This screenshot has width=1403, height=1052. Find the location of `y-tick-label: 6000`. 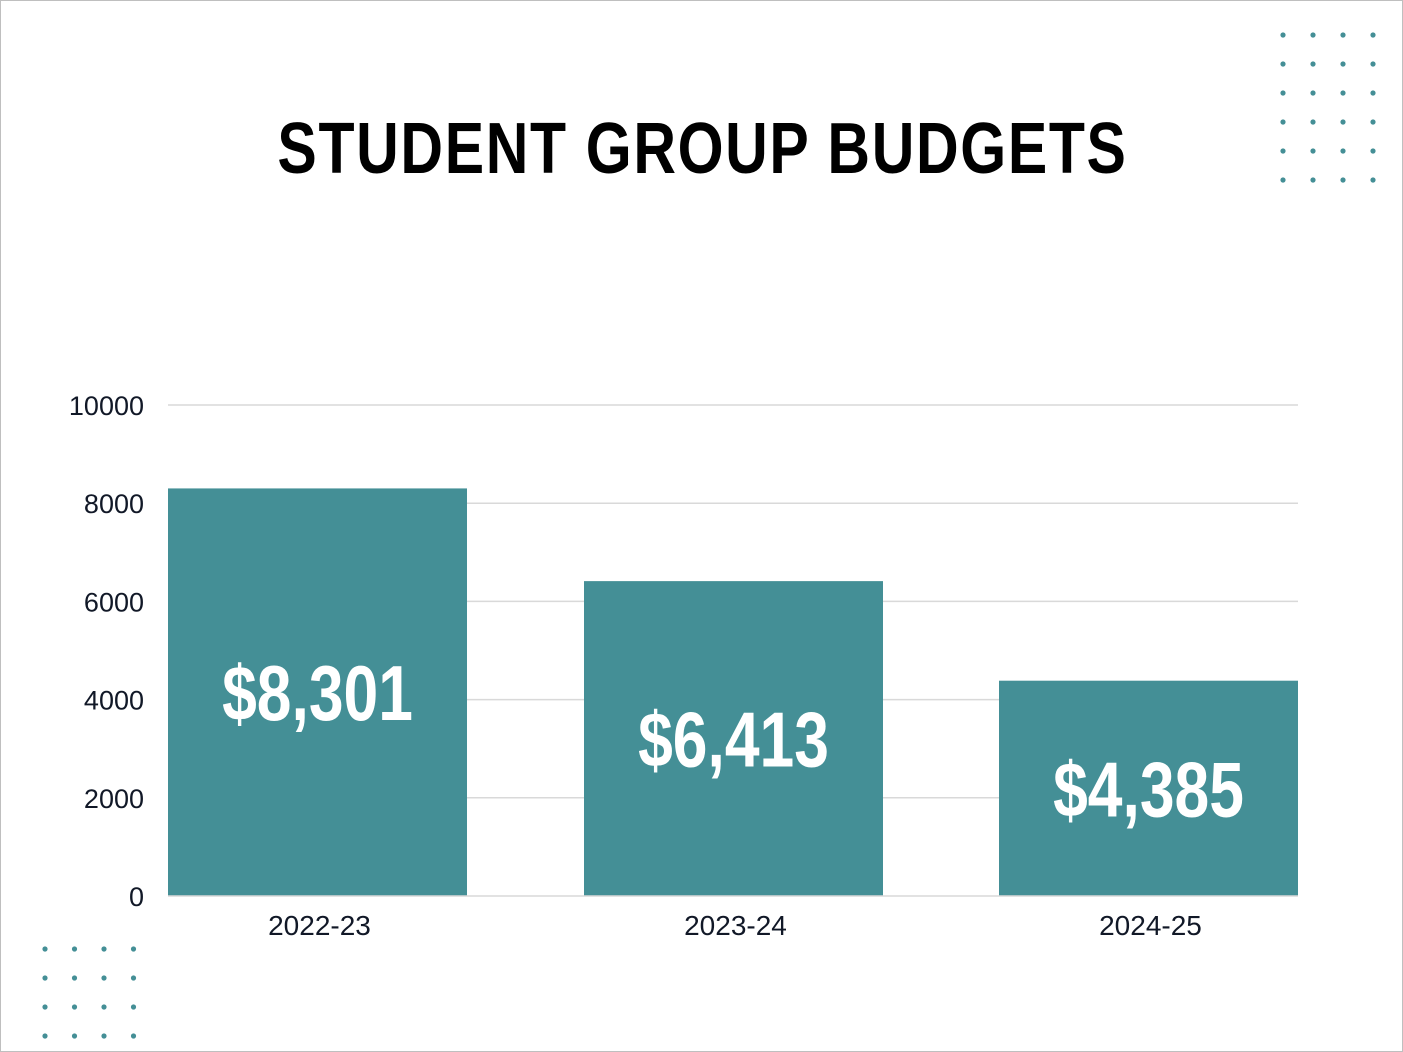

y-tick-label: 6000 is located at coordinates (114, 602).